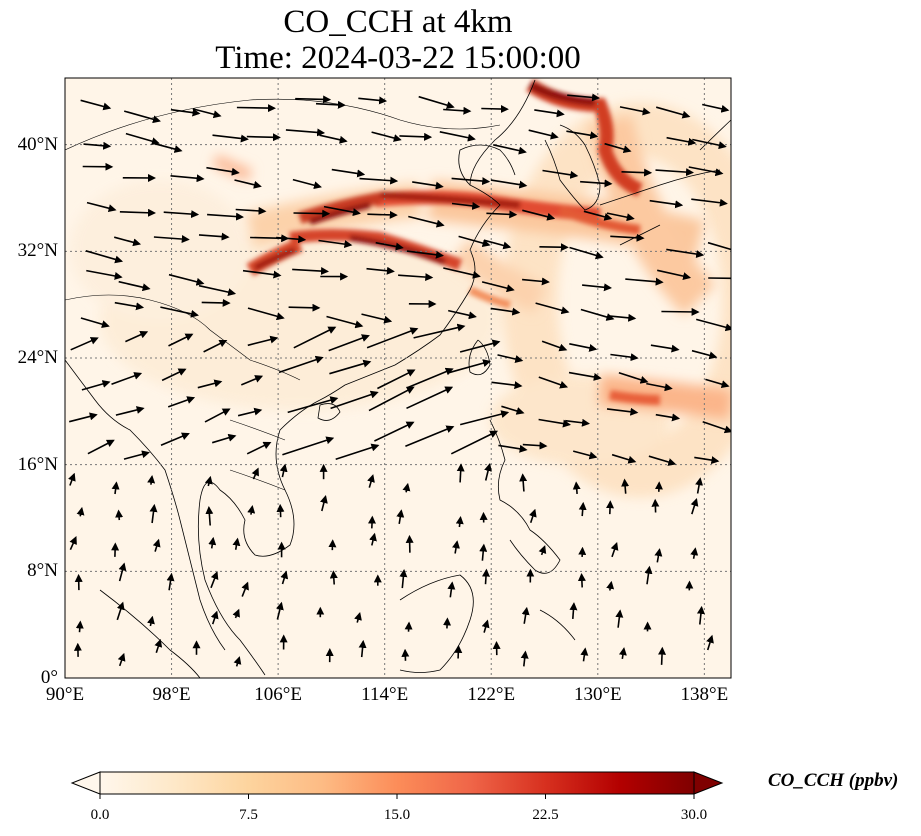  What do you see at coordinates (545, 815) in the screenshot?
I see `colorbar-tick-label: 22.5` at bounding box center [545, 815].